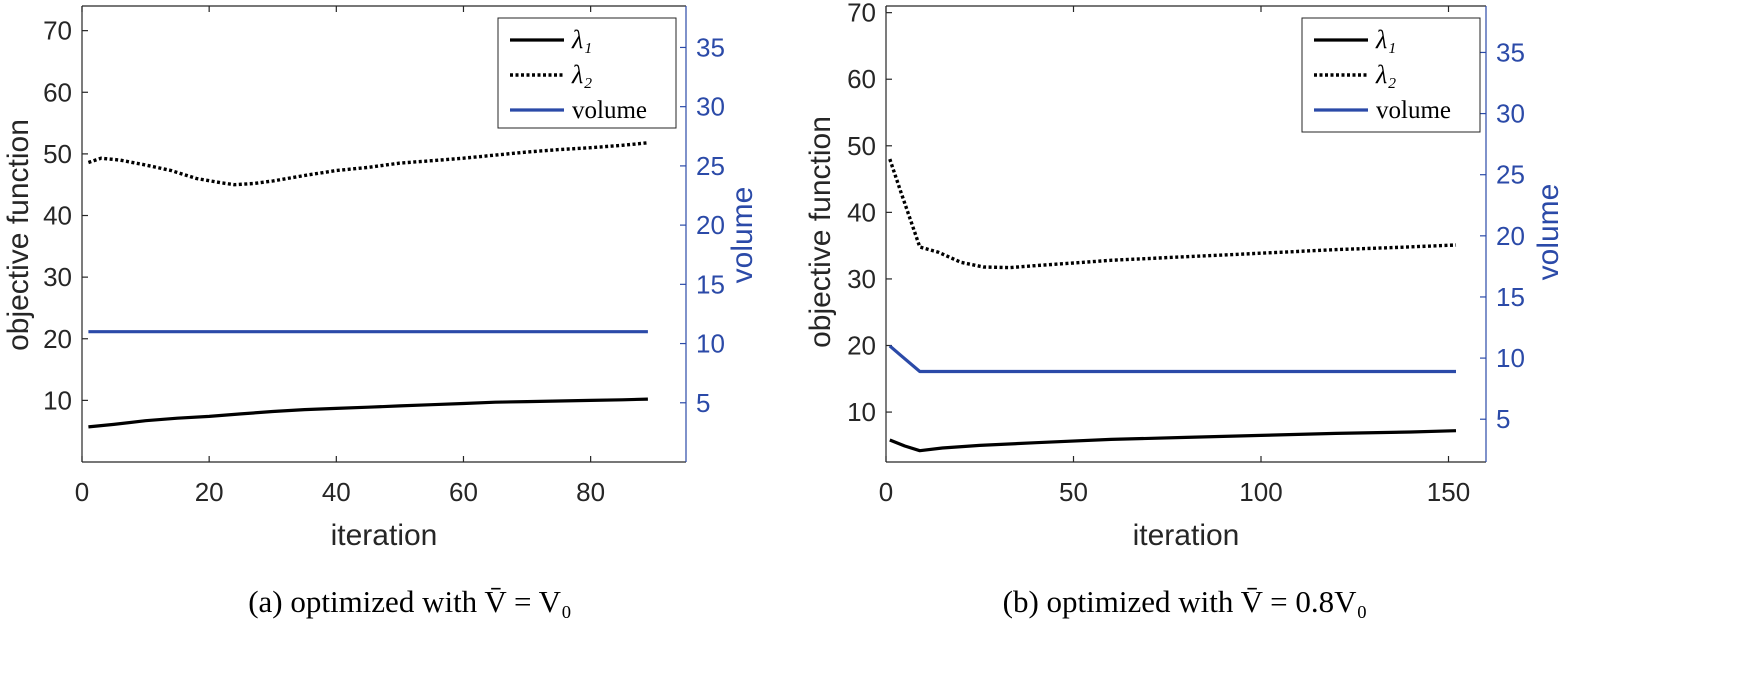  I want to click on x-tick-label: 80, so click(590, 492).